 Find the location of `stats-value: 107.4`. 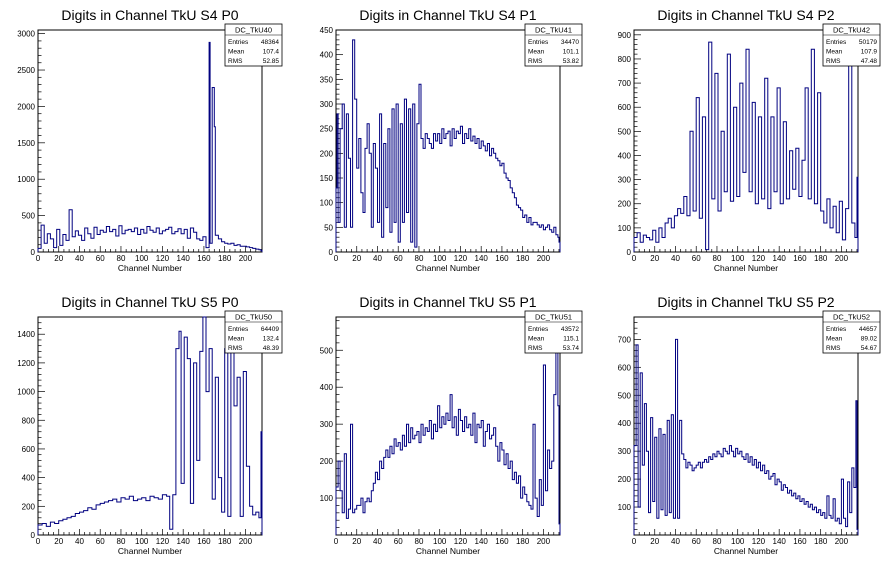

stats-value: 107.4 is located at coordinates (271, 52).